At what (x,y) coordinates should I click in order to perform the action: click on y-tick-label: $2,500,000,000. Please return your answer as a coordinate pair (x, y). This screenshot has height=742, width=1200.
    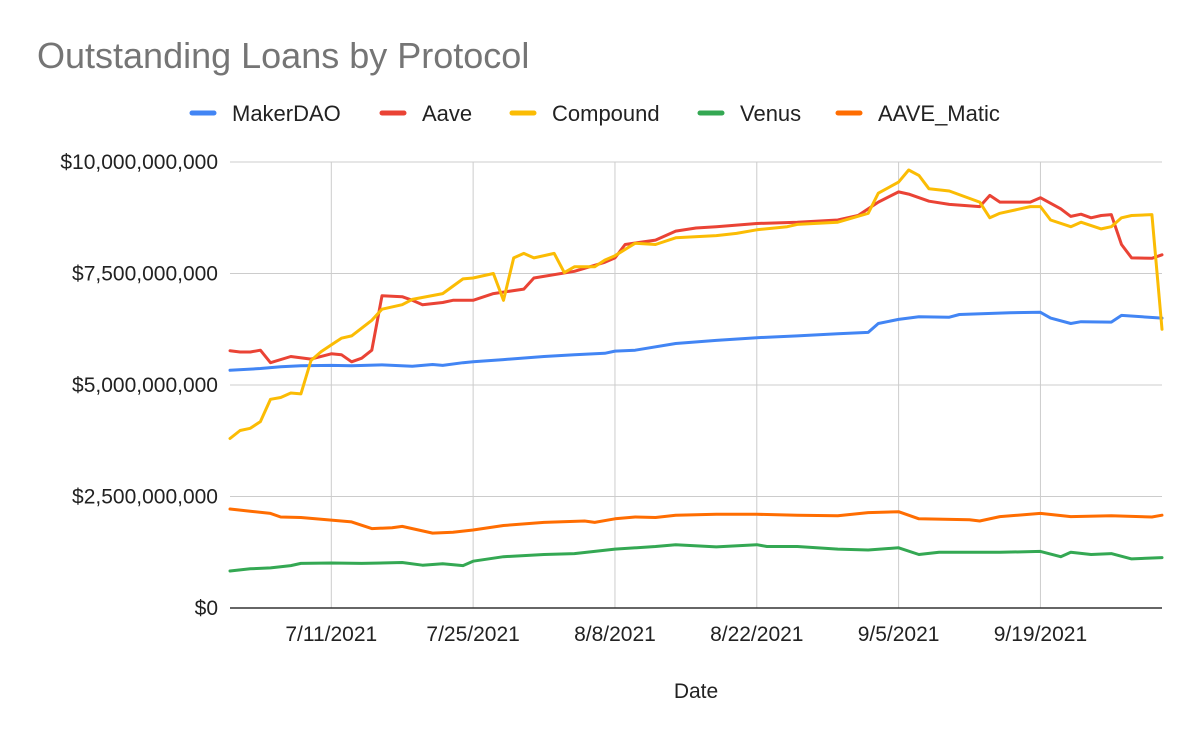
    Looking at the image, I should click on (145, 497).